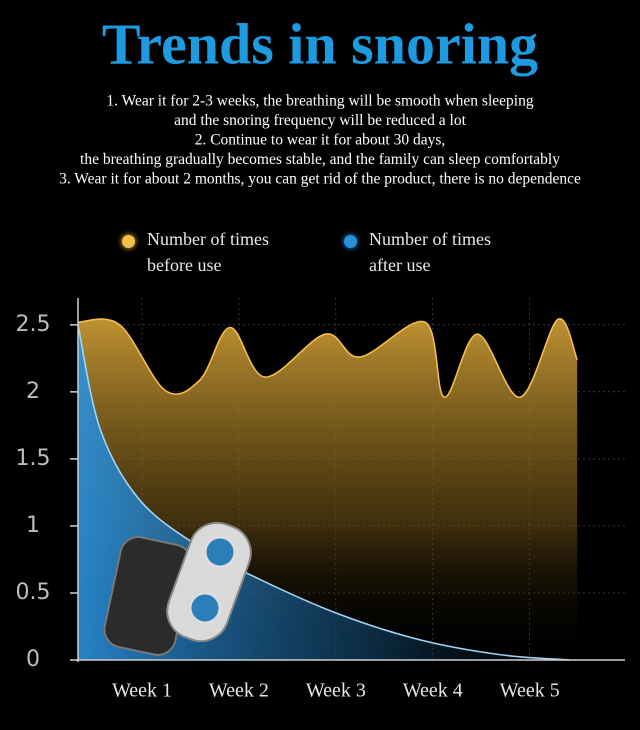  Describe the element at coordinates (33, 458) in the screenshot. I see `y-tick-label: 1.5` at that location.